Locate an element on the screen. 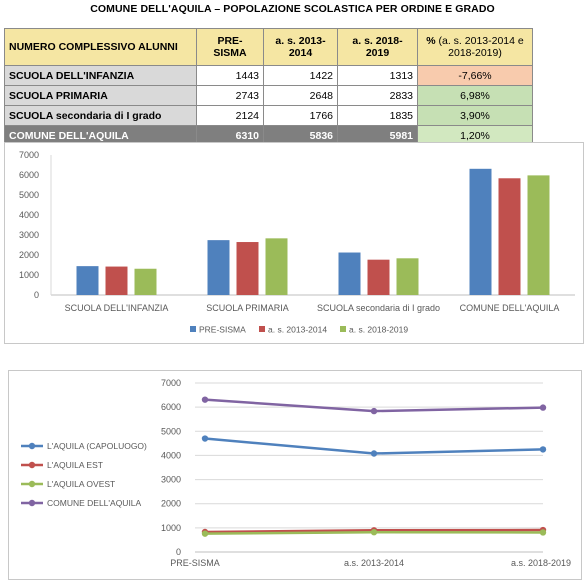 This screenshot has height=584, width=585. table-row: COMUNE DELL'AQUILA 6310 5836 5981 1,20% is located at coordinates (268, 135).